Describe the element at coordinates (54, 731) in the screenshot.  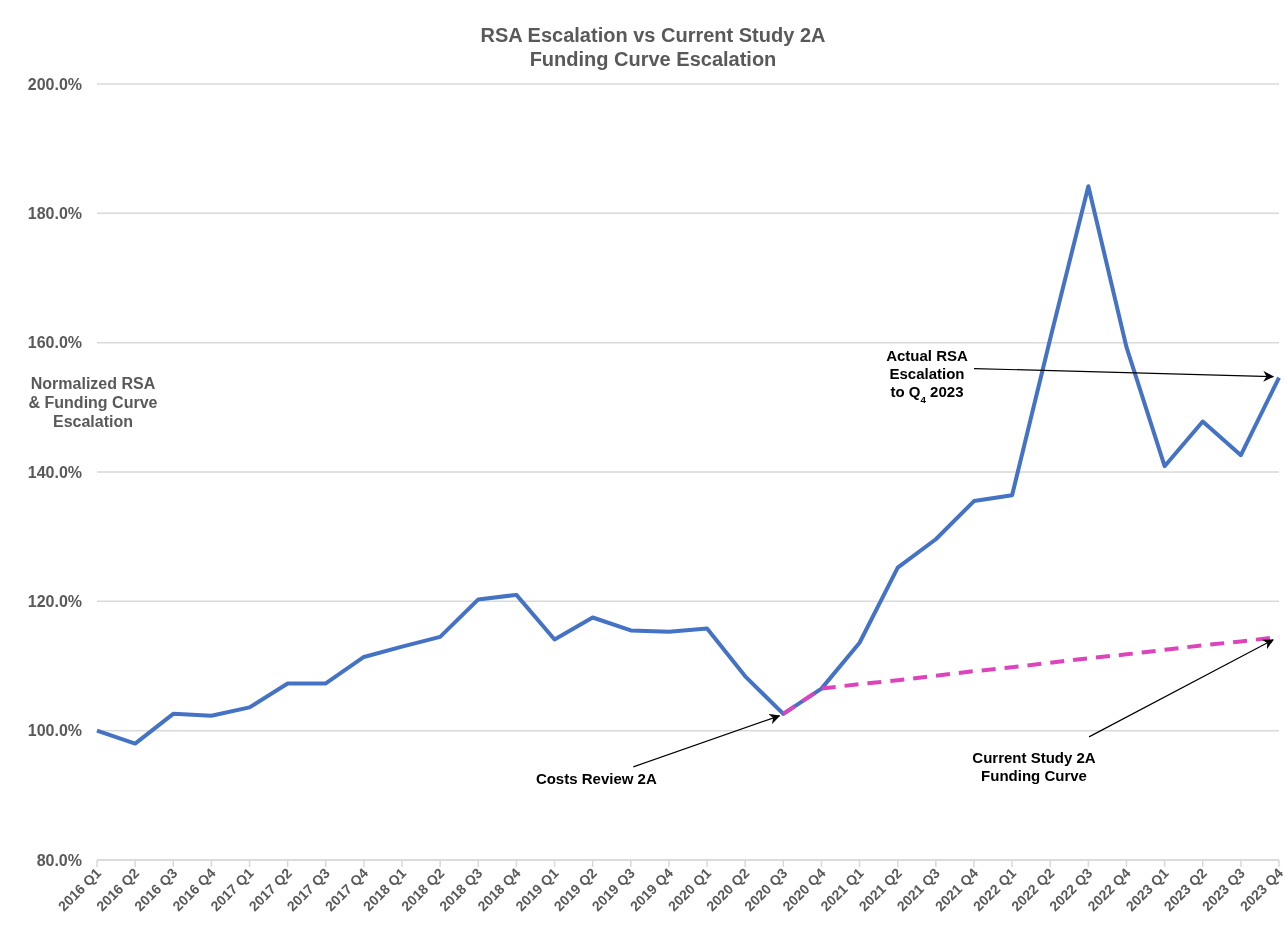
I see `y-tick-label: 100.0%` at that location.